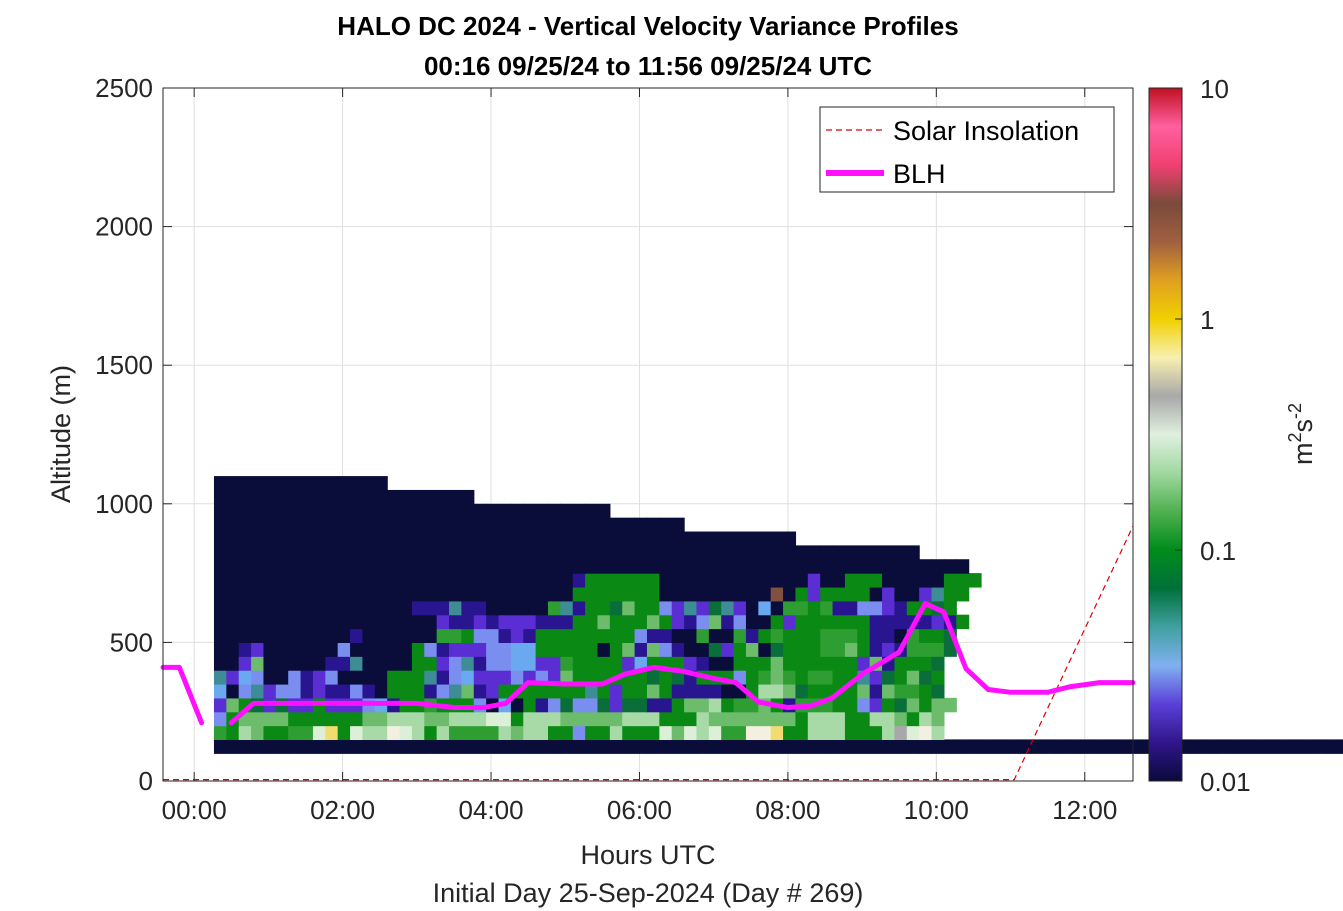 Image resolution: width=1343 pixels, height=911 pixels. What do you see at coordinates (124, 88) in the screenshot?
I see `y-tick-label: 2500` at bounding box center [124, 88].